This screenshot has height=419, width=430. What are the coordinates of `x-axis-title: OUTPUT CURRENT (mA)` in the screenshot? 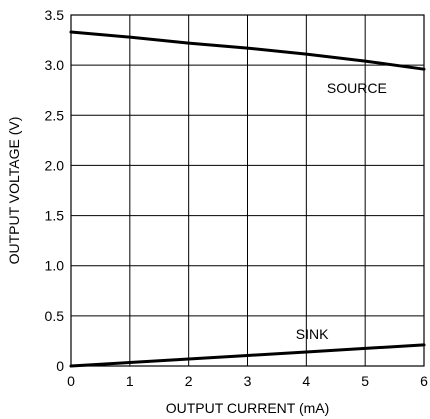 It's located at (248, 408).